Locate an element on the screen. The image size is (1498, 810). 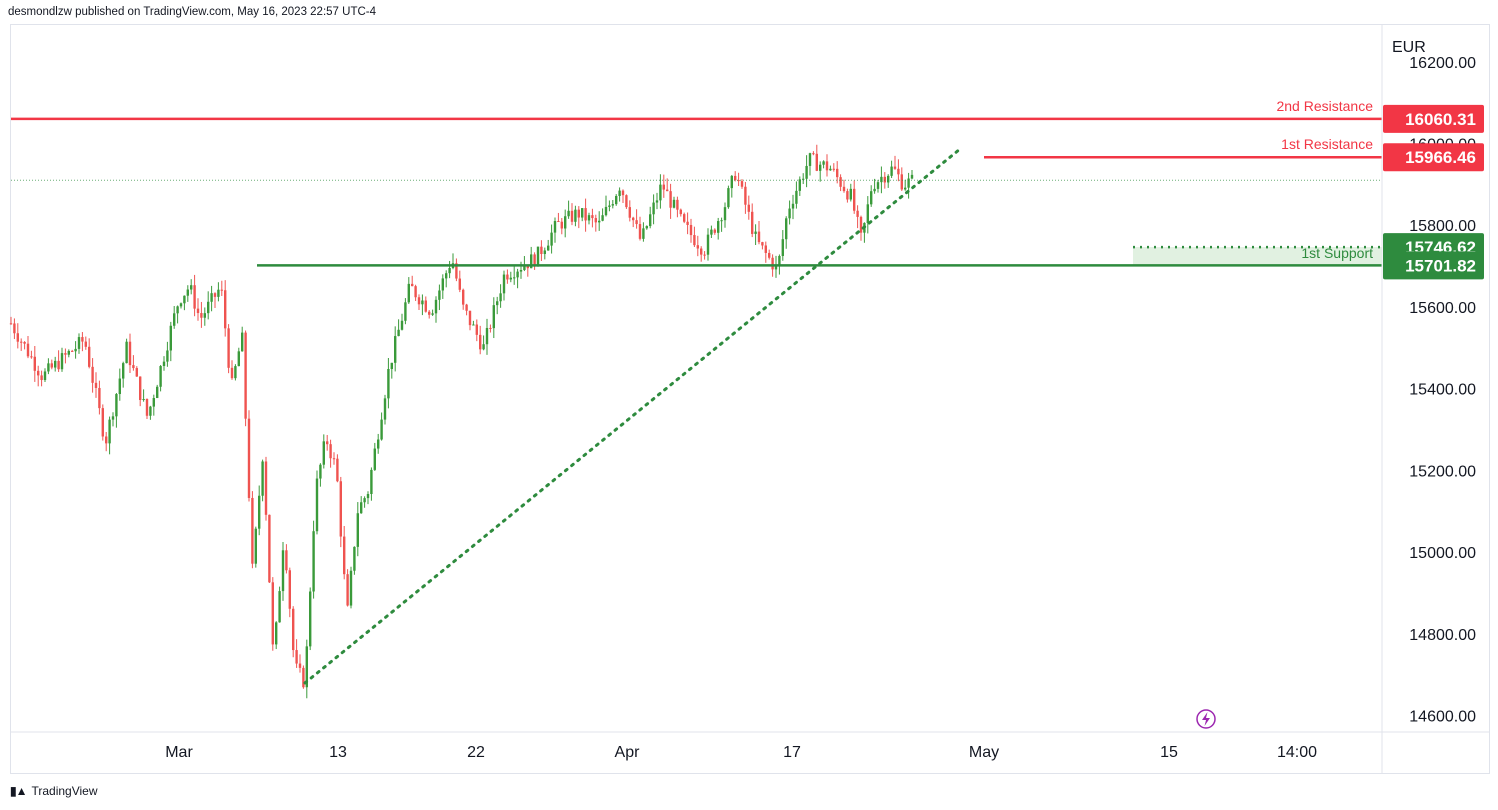
time-axis: Mar 13 22 Apr 17 May 15 14:00 is located at coordinates (750, 746).